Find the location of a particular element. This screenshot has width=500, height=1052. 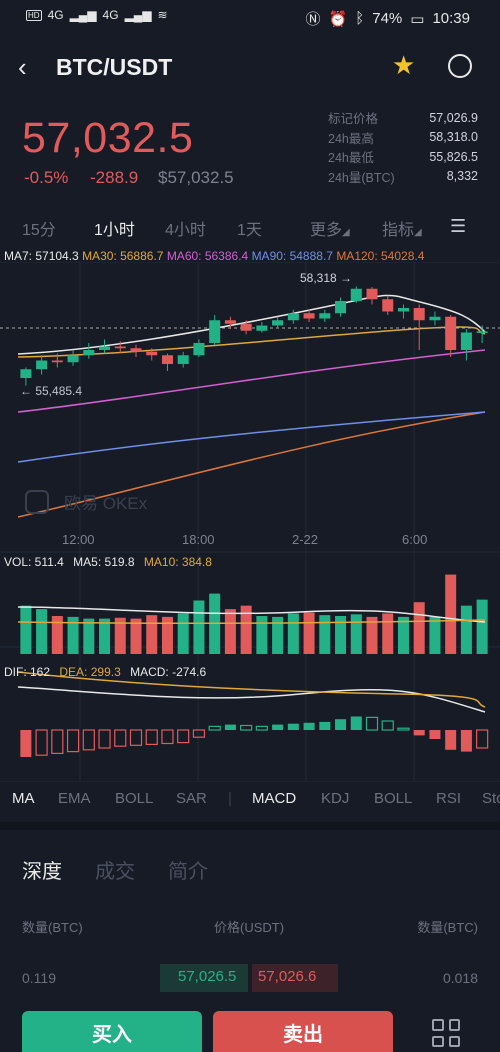

ma120-line is located at coordinates (251, 464).